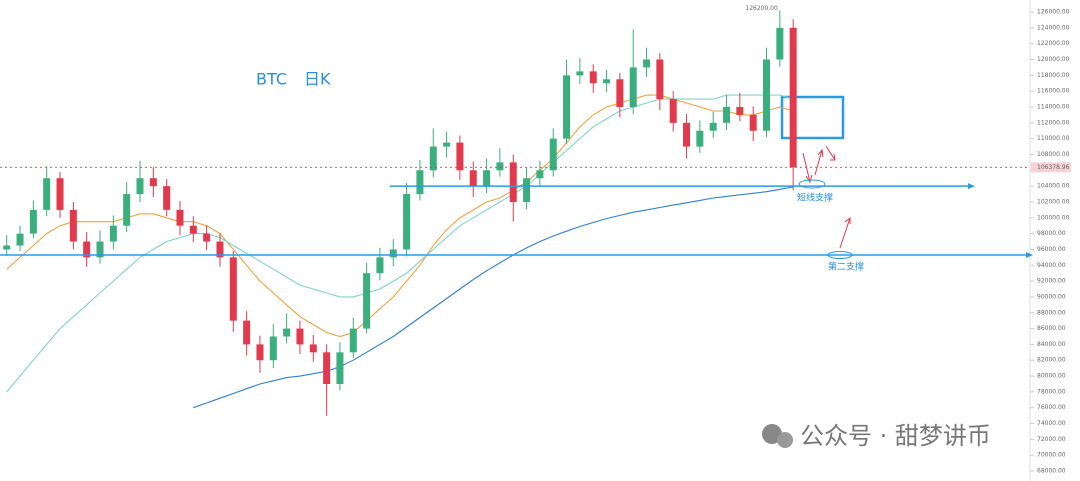 The width and height of the screenshot is (1080, 481). I want to click on highlight-box, so click(812, 117).